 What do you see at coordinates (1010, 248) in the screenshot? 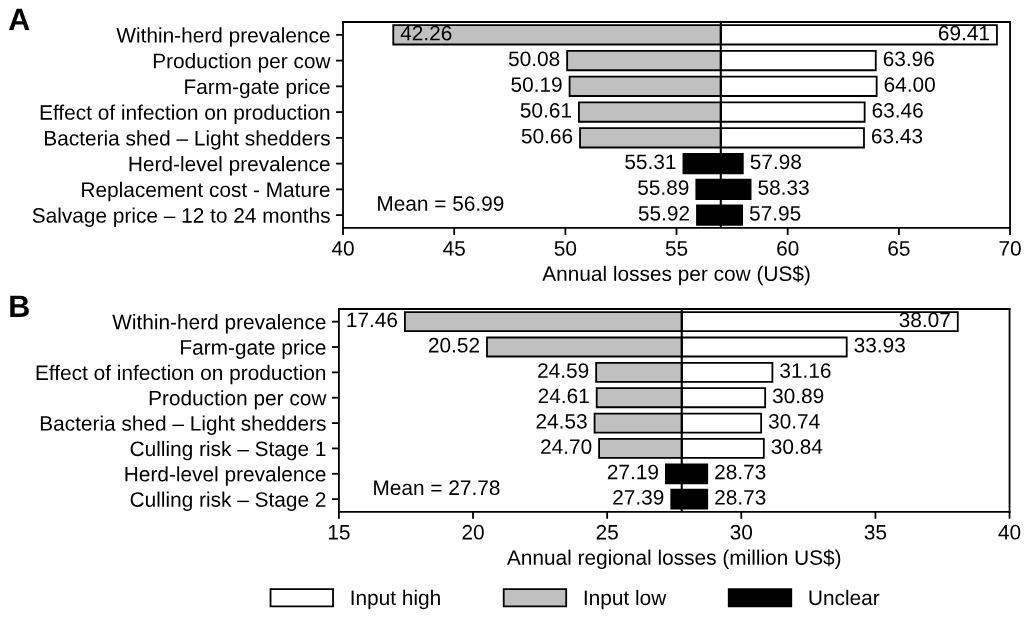
I see `x-tick-label: 70` at bounding box center [1010, 248].